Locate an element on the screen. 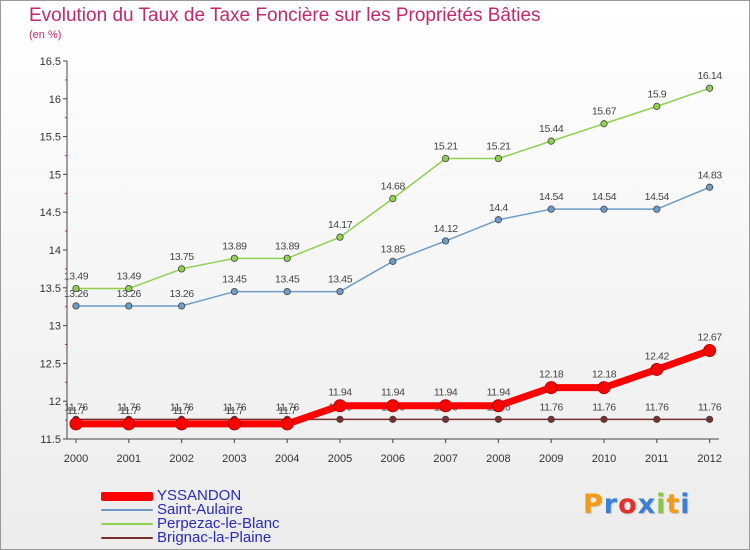  y-tick-label: 14.5 is located at coordinates (50, 213).